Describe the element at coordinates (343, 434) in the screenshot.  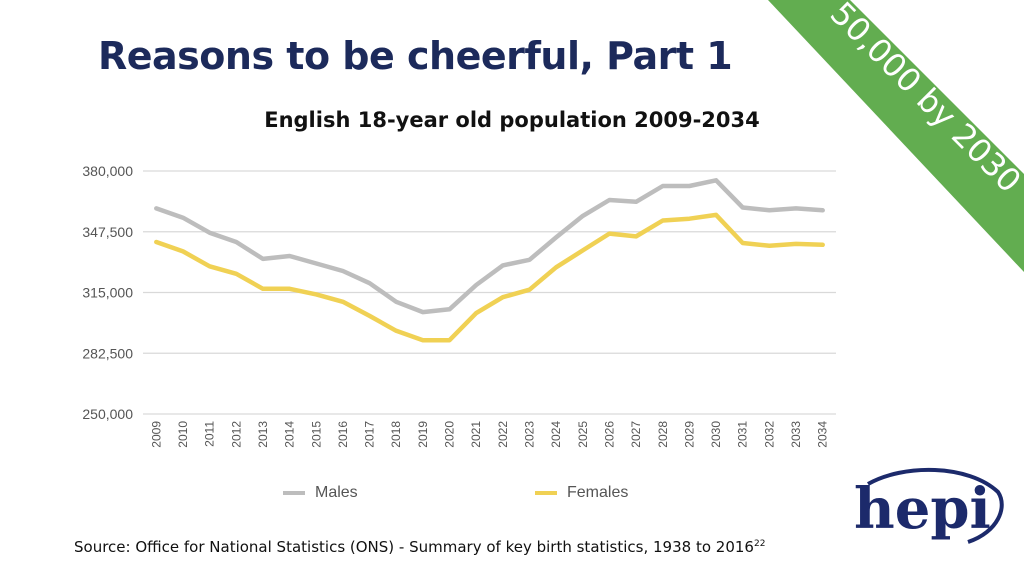
I see `x-tick-label: 2016` at that location.